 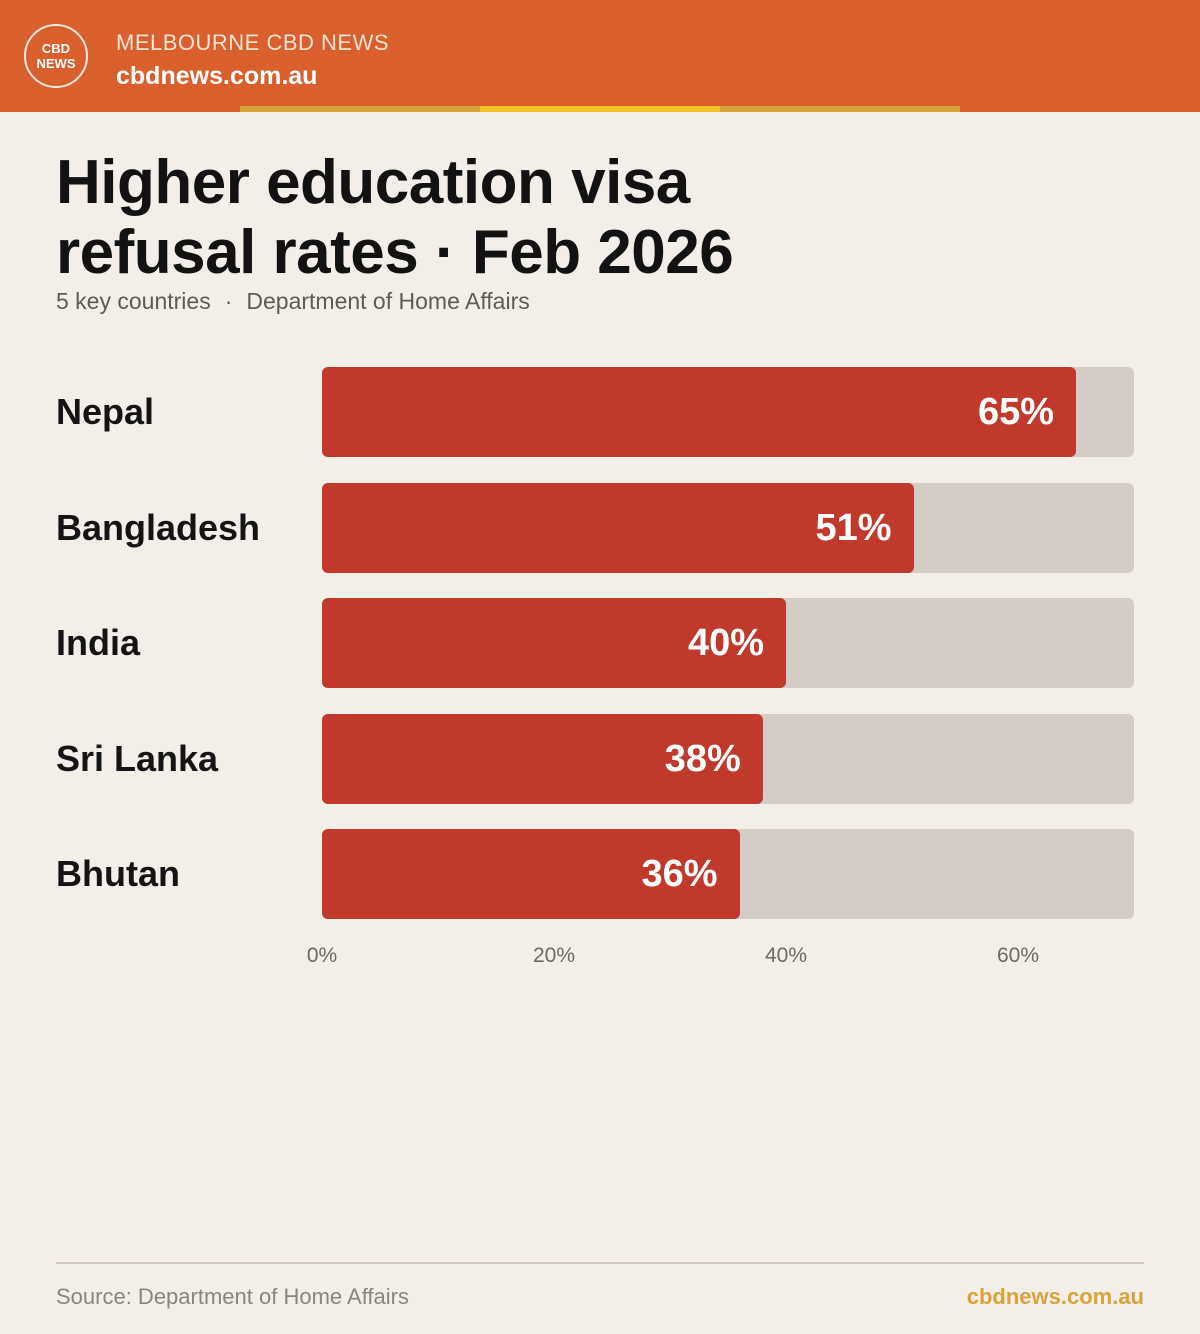 I want to click on category-label-india: India, so click(x=98, y=642).